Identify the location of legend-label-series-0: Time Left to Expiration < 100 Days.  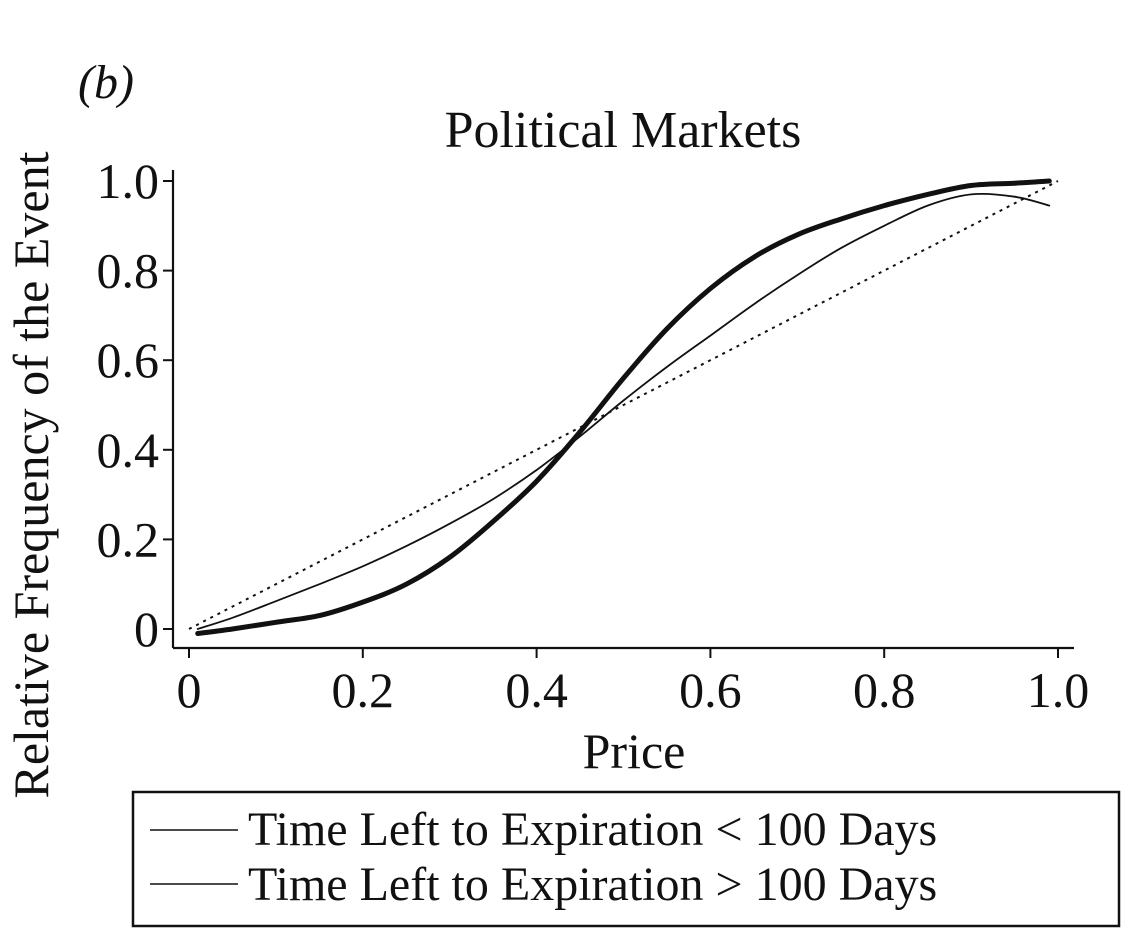
(592, 829).